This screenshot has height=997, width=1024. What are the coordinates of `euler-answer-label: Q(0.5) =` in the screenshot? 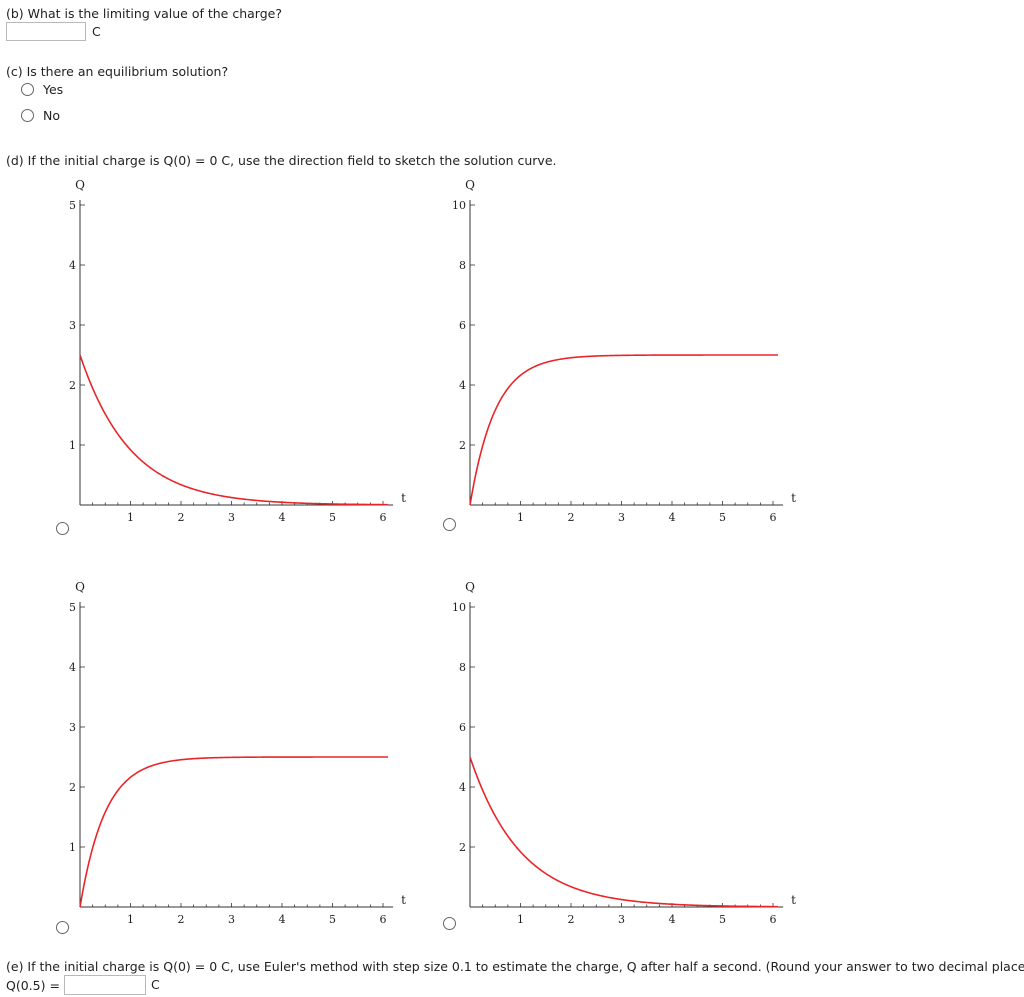 It's located at (33, 985).